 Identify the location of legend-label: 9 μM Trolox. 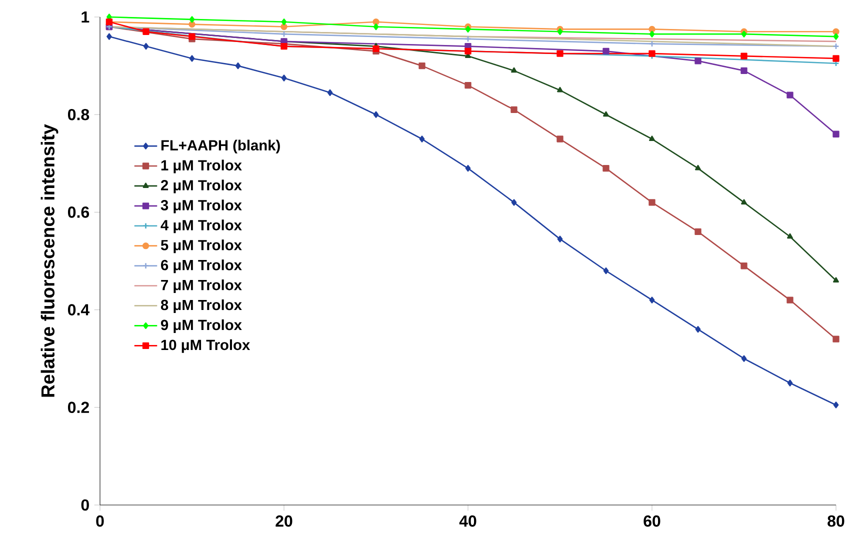
(201, 326).